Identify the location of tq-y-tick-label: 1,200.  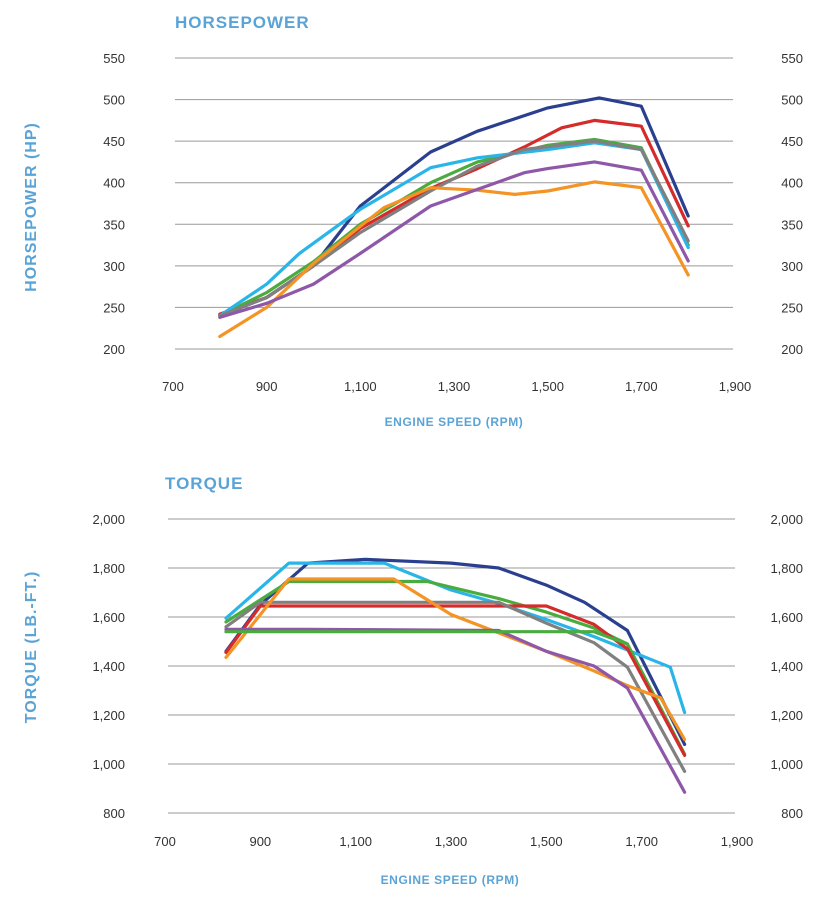
(108, 715).